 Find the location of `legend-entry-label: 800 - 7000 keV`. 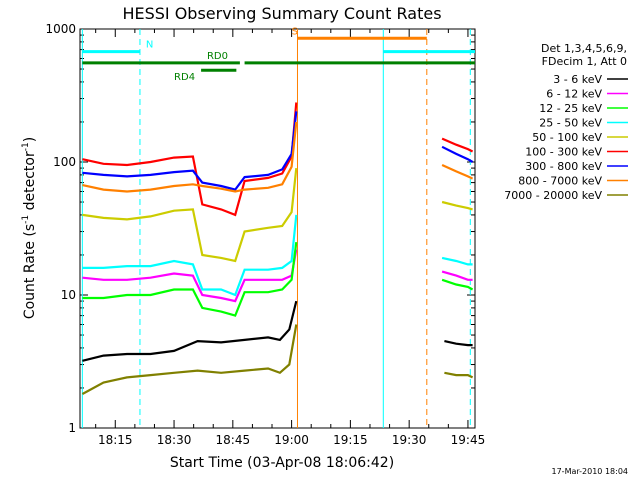

legend-entry-label: 800 - 7000 keV is located at coordinates (560, 181).